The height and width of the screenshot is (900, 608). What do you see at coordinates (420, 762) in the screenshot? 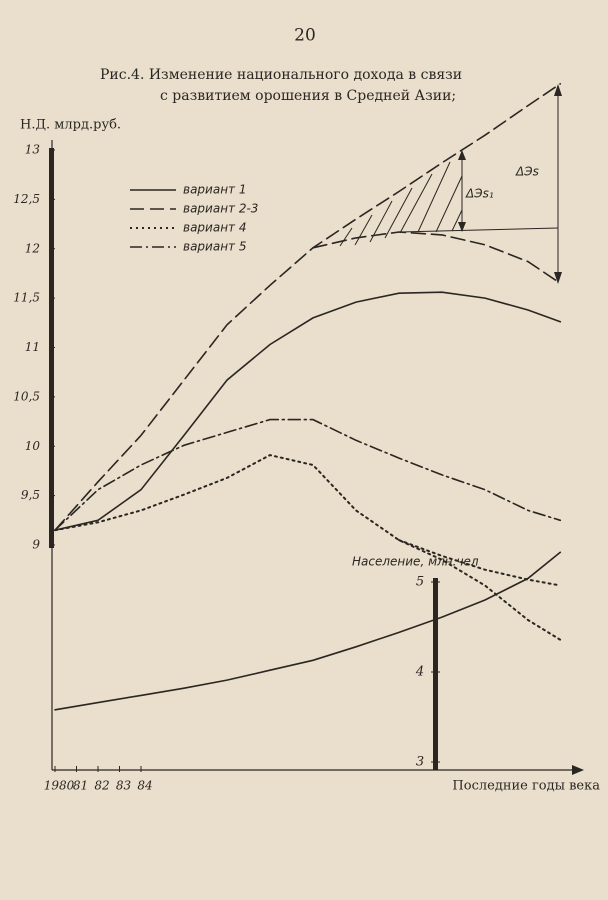
I see `y2-tick-label: 3` at bounding box center [420, 762].